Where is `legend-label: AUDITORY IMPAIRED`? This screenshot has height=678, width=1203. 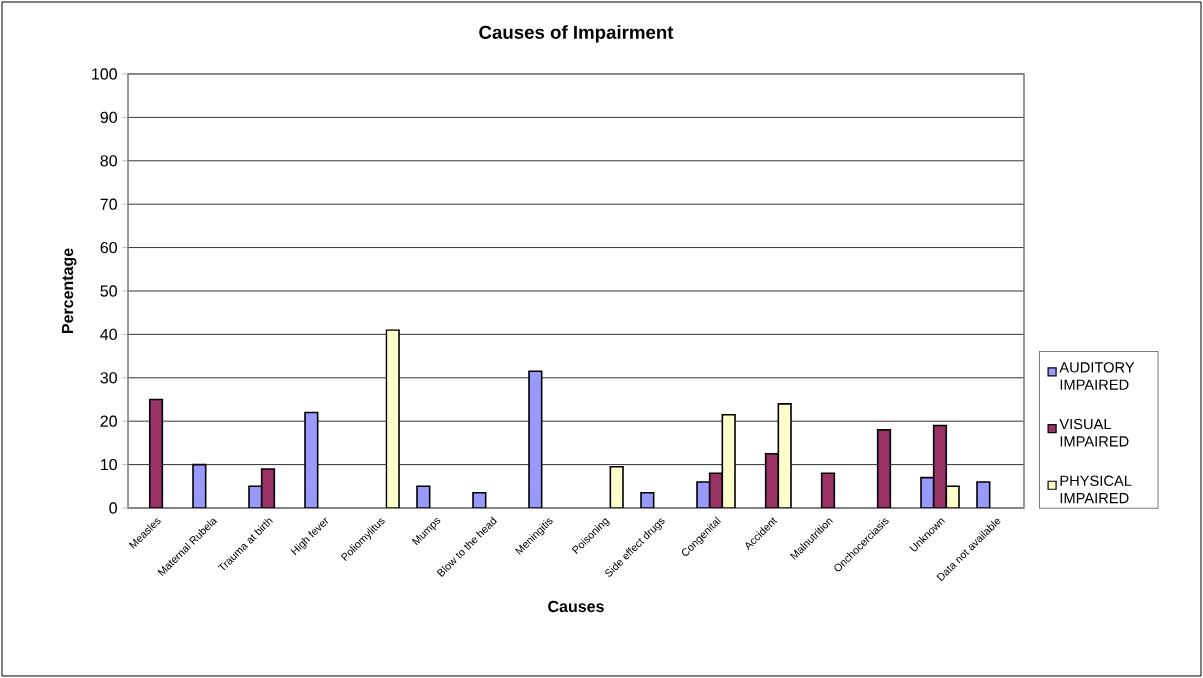 legend-label: AUDITORY IMPAIRED is located at coordinates (1097, 376).